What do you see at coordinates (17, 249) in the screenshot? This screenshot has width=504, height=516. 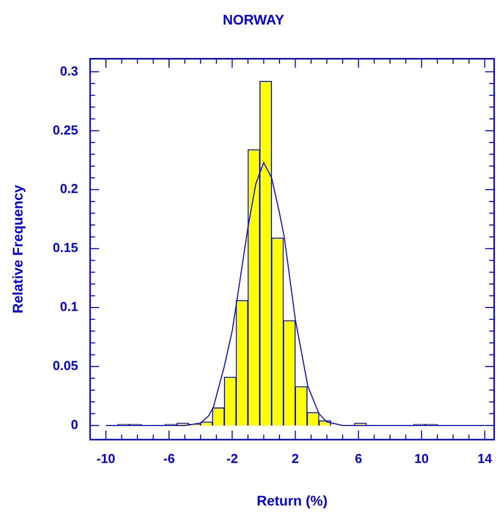 I see `y-axis-title: Relative Frequency` at bounding box center [17, 249].